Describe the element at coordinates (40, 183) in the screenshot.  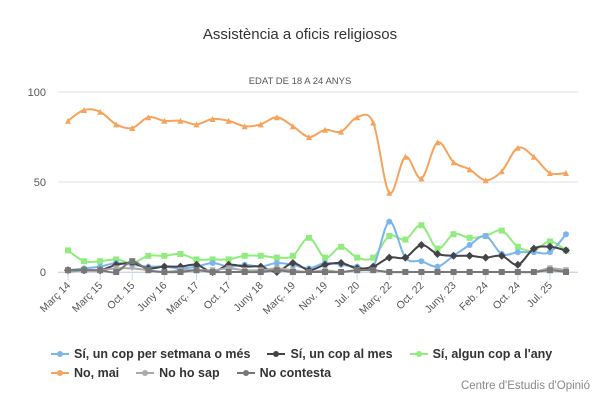
I see `y-tick-label: 50` at that location.